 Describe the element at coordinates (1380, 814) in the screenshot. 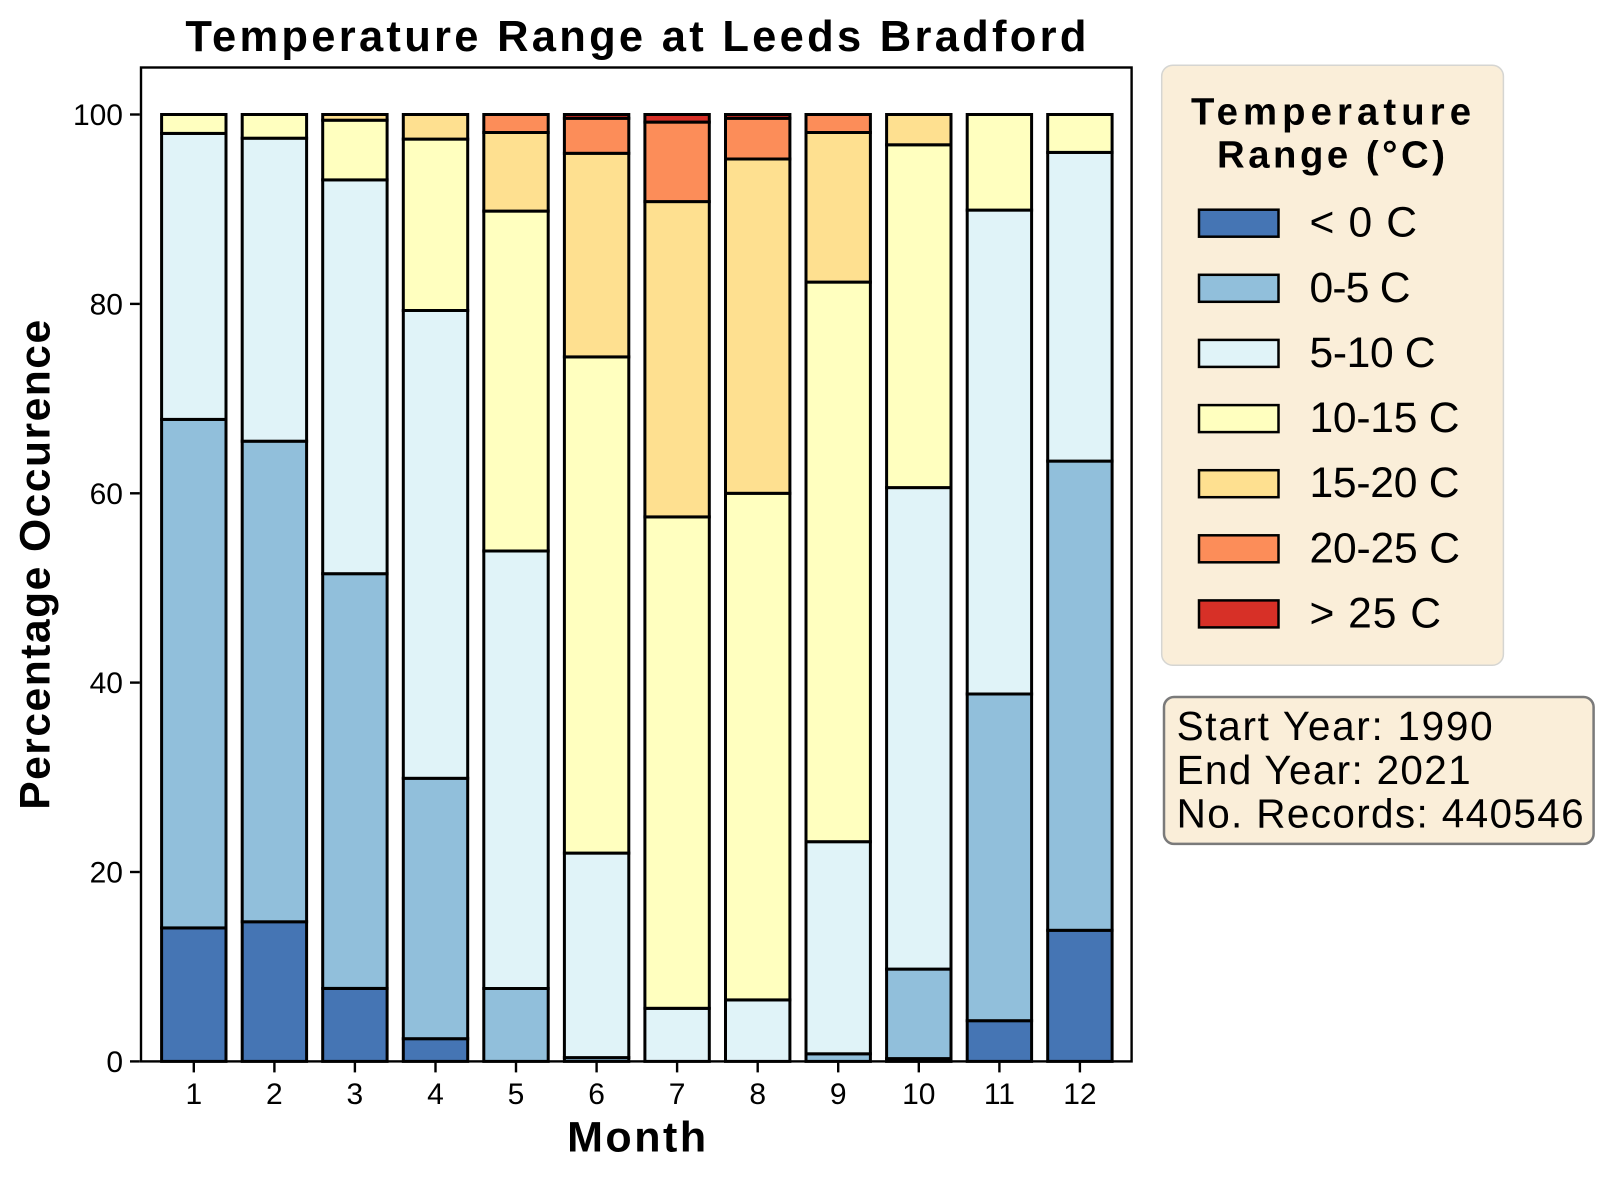

I see `svg-text: No. Records: 440546` at that location.